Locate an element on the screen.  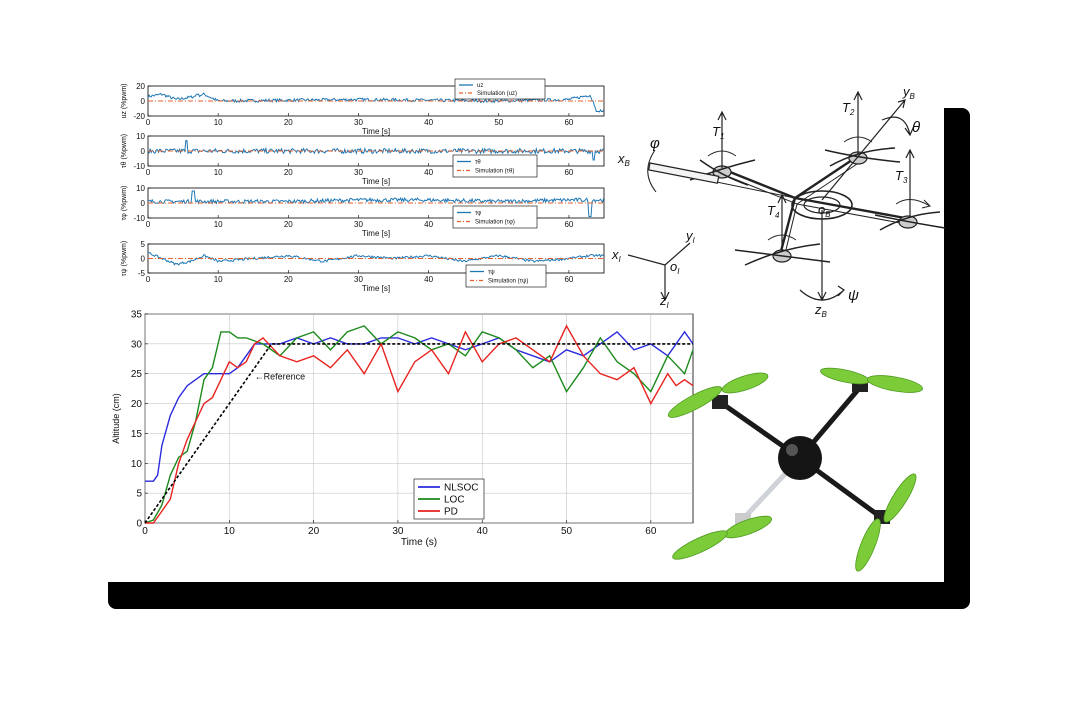
thrust-arrow-t3 is located at coordinates (910, 182).